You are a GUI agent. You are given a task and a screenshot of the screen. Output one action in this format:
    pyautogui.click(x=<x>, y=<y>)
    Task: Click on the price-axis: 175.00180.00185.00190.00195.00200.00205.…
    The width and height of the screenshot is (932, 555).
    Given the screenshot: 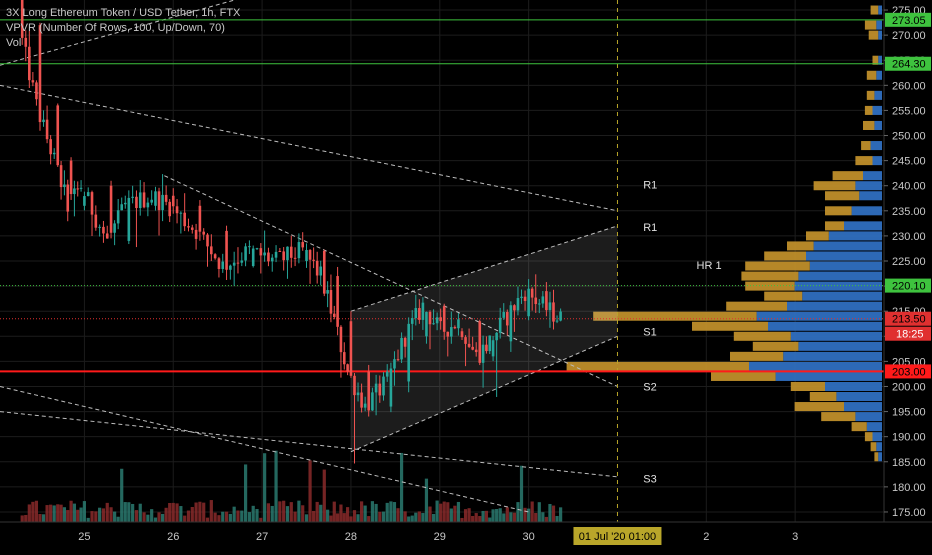 What is the action you would take?
    pyautogui.click(x=907, y=275)
    